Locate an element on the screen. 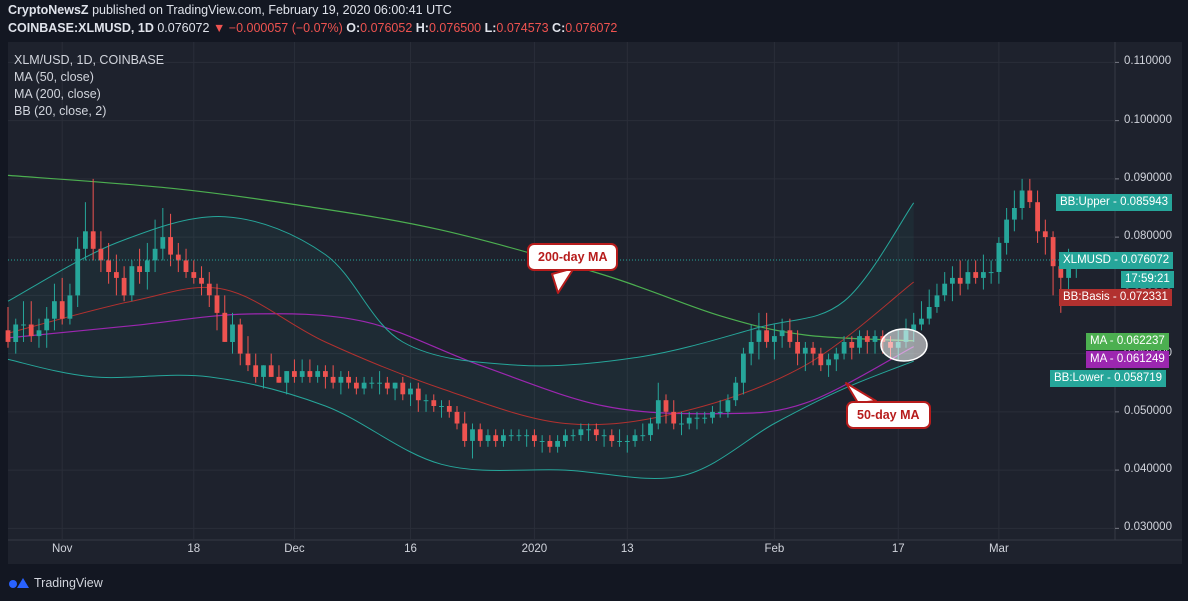 The width and height of the screenshot is (1188, 601). open-value: 0.076052 is located at coordinates (386, 28).